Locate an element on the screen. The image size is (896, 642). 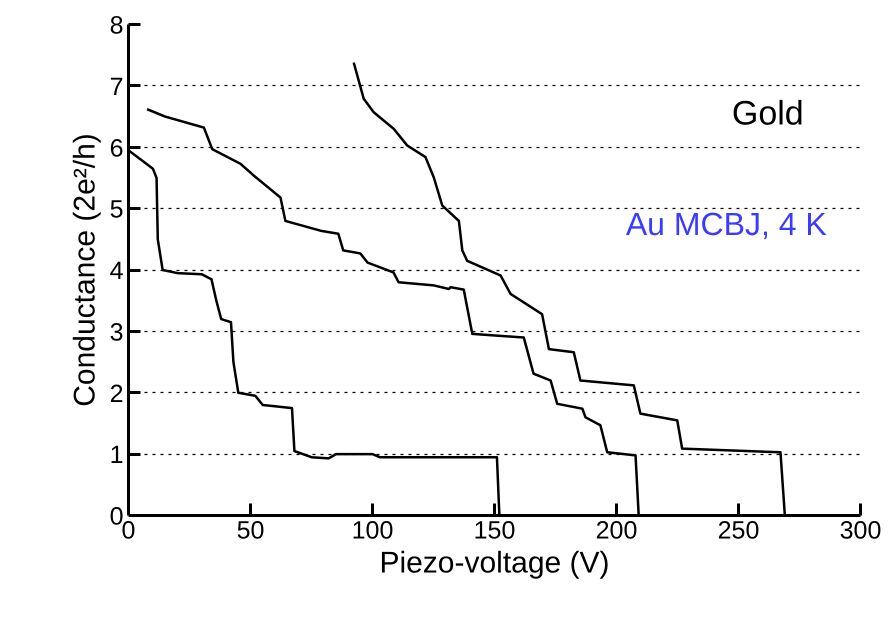
annotation: Au MCBJ, 4 K is located at coordinates (726, 224).